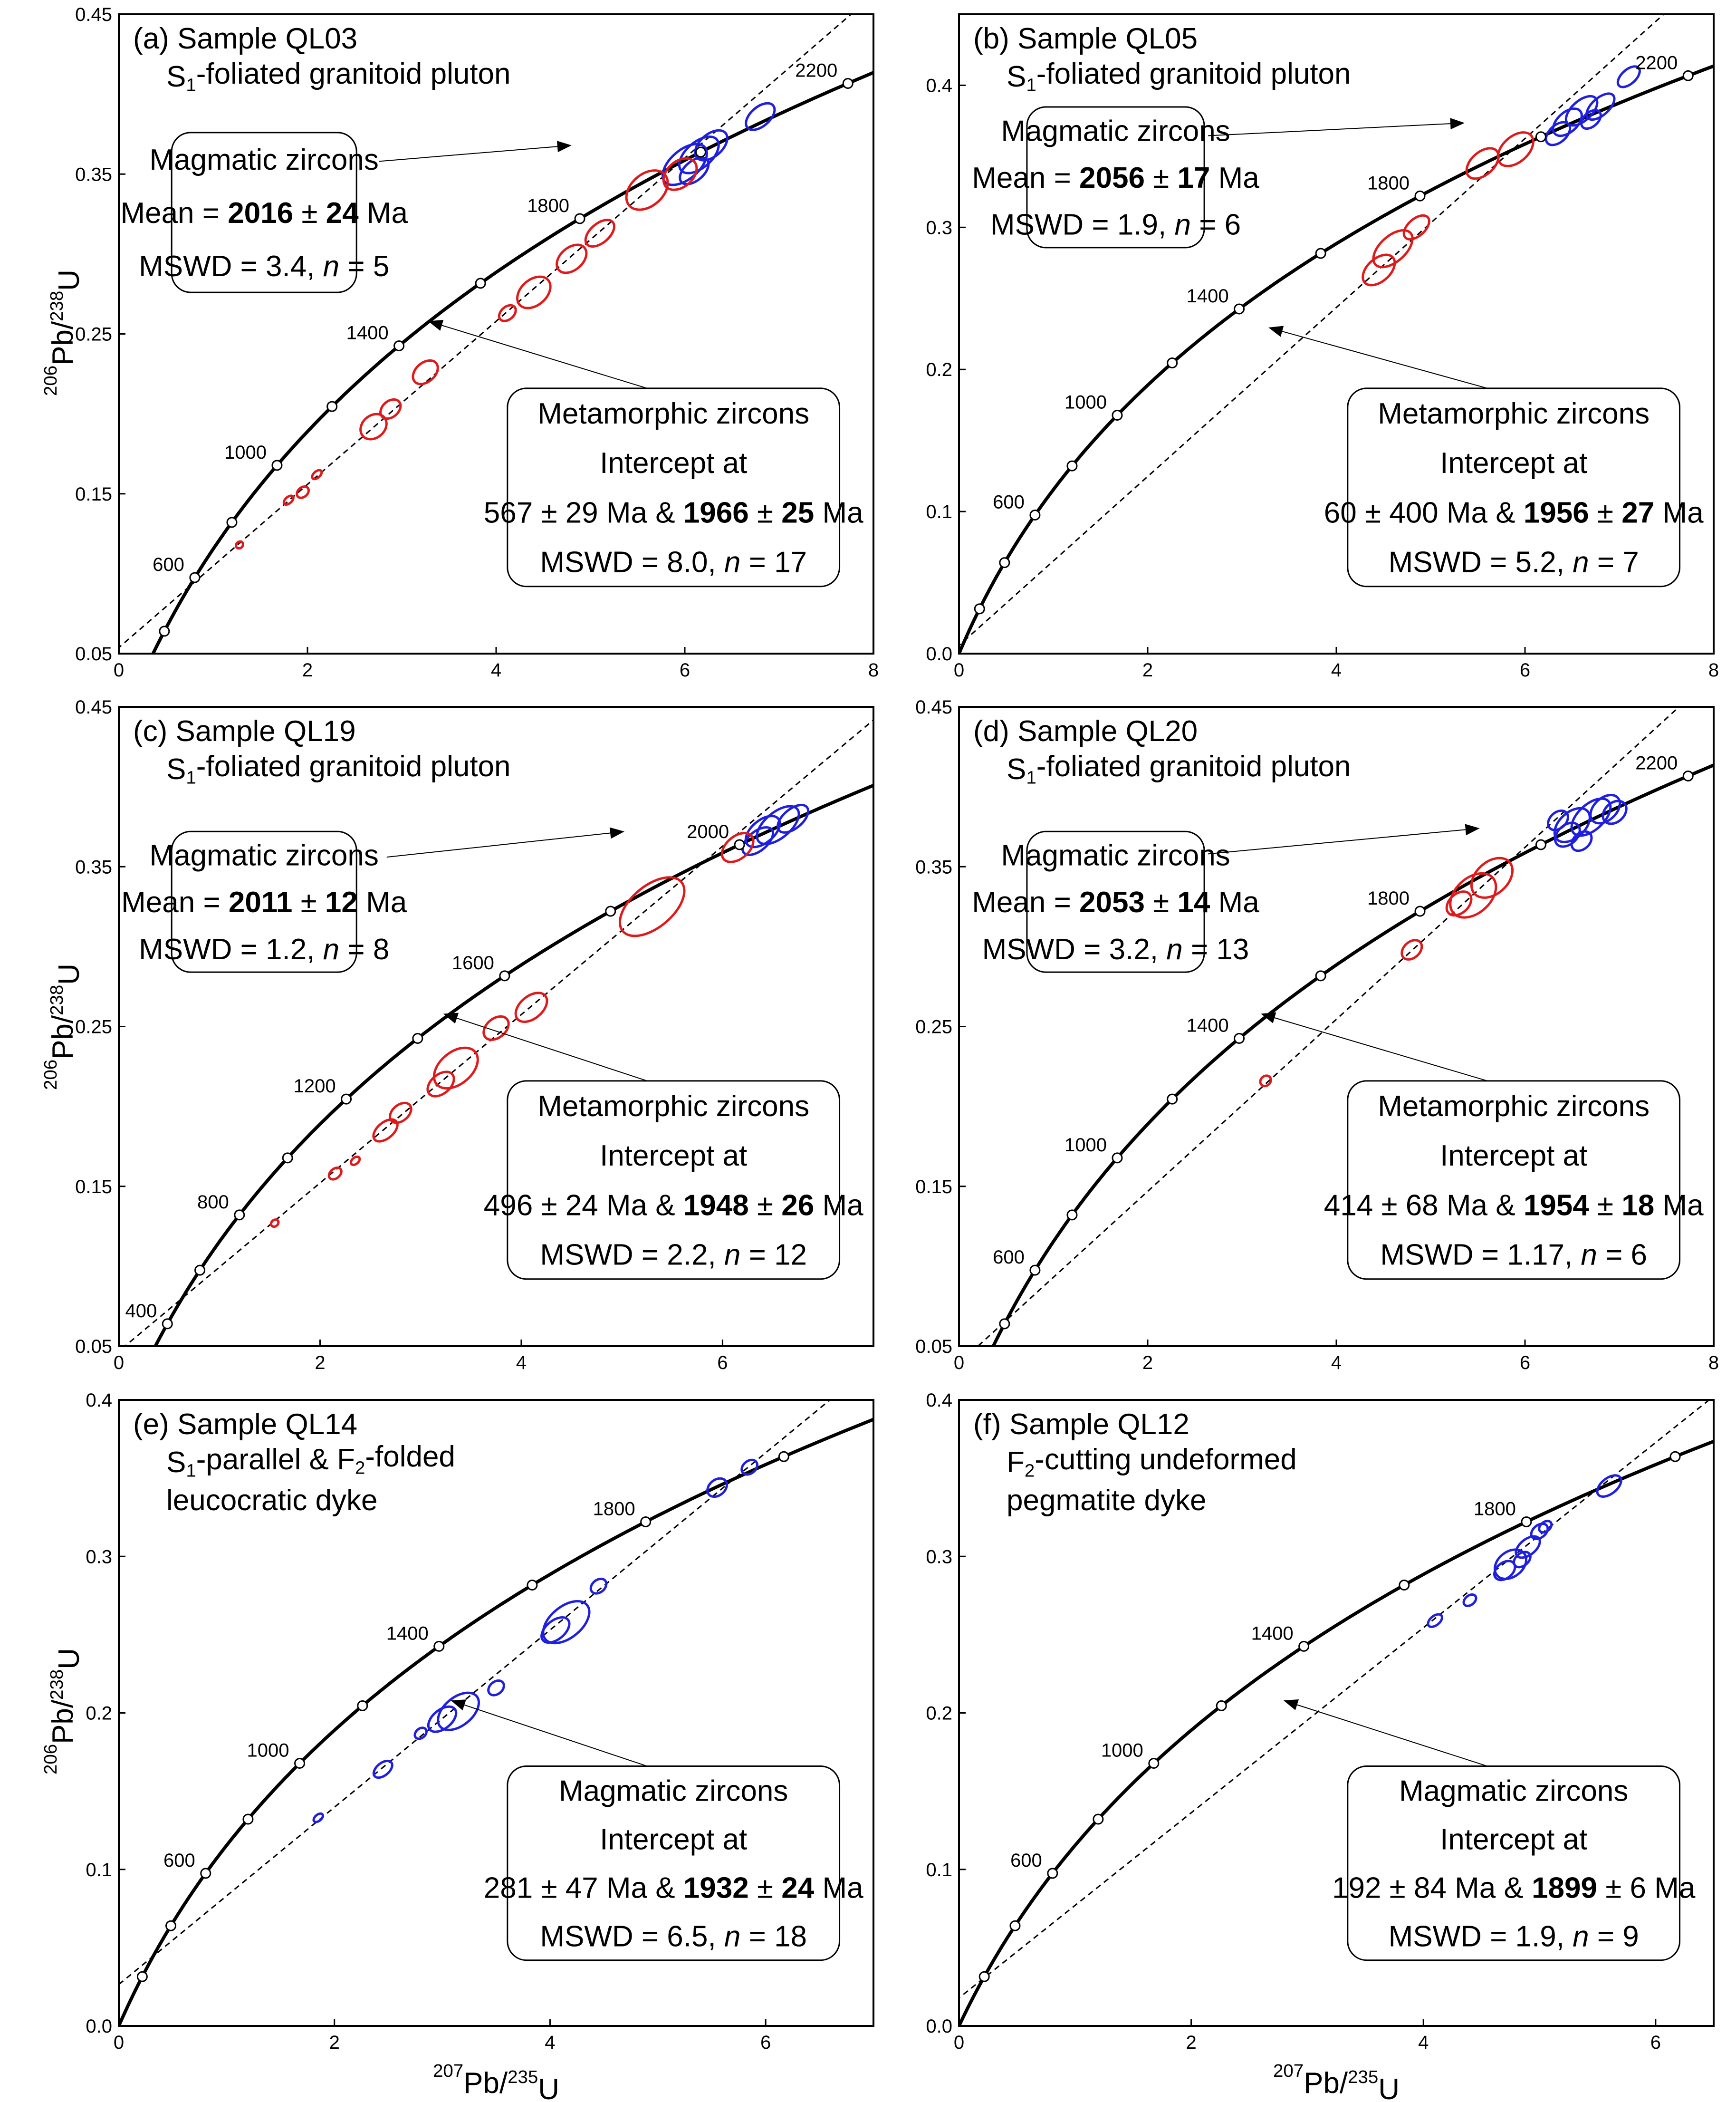 Image resolution: width=1736 pixels, height=2102 pixels. What do you see at coordinates (1514, 1888) in the screenshot?
I see `intercept-box-line: 192 ± 84 Ma & 1899 ± 6 Ma` at bounding box center [1514, 1888].